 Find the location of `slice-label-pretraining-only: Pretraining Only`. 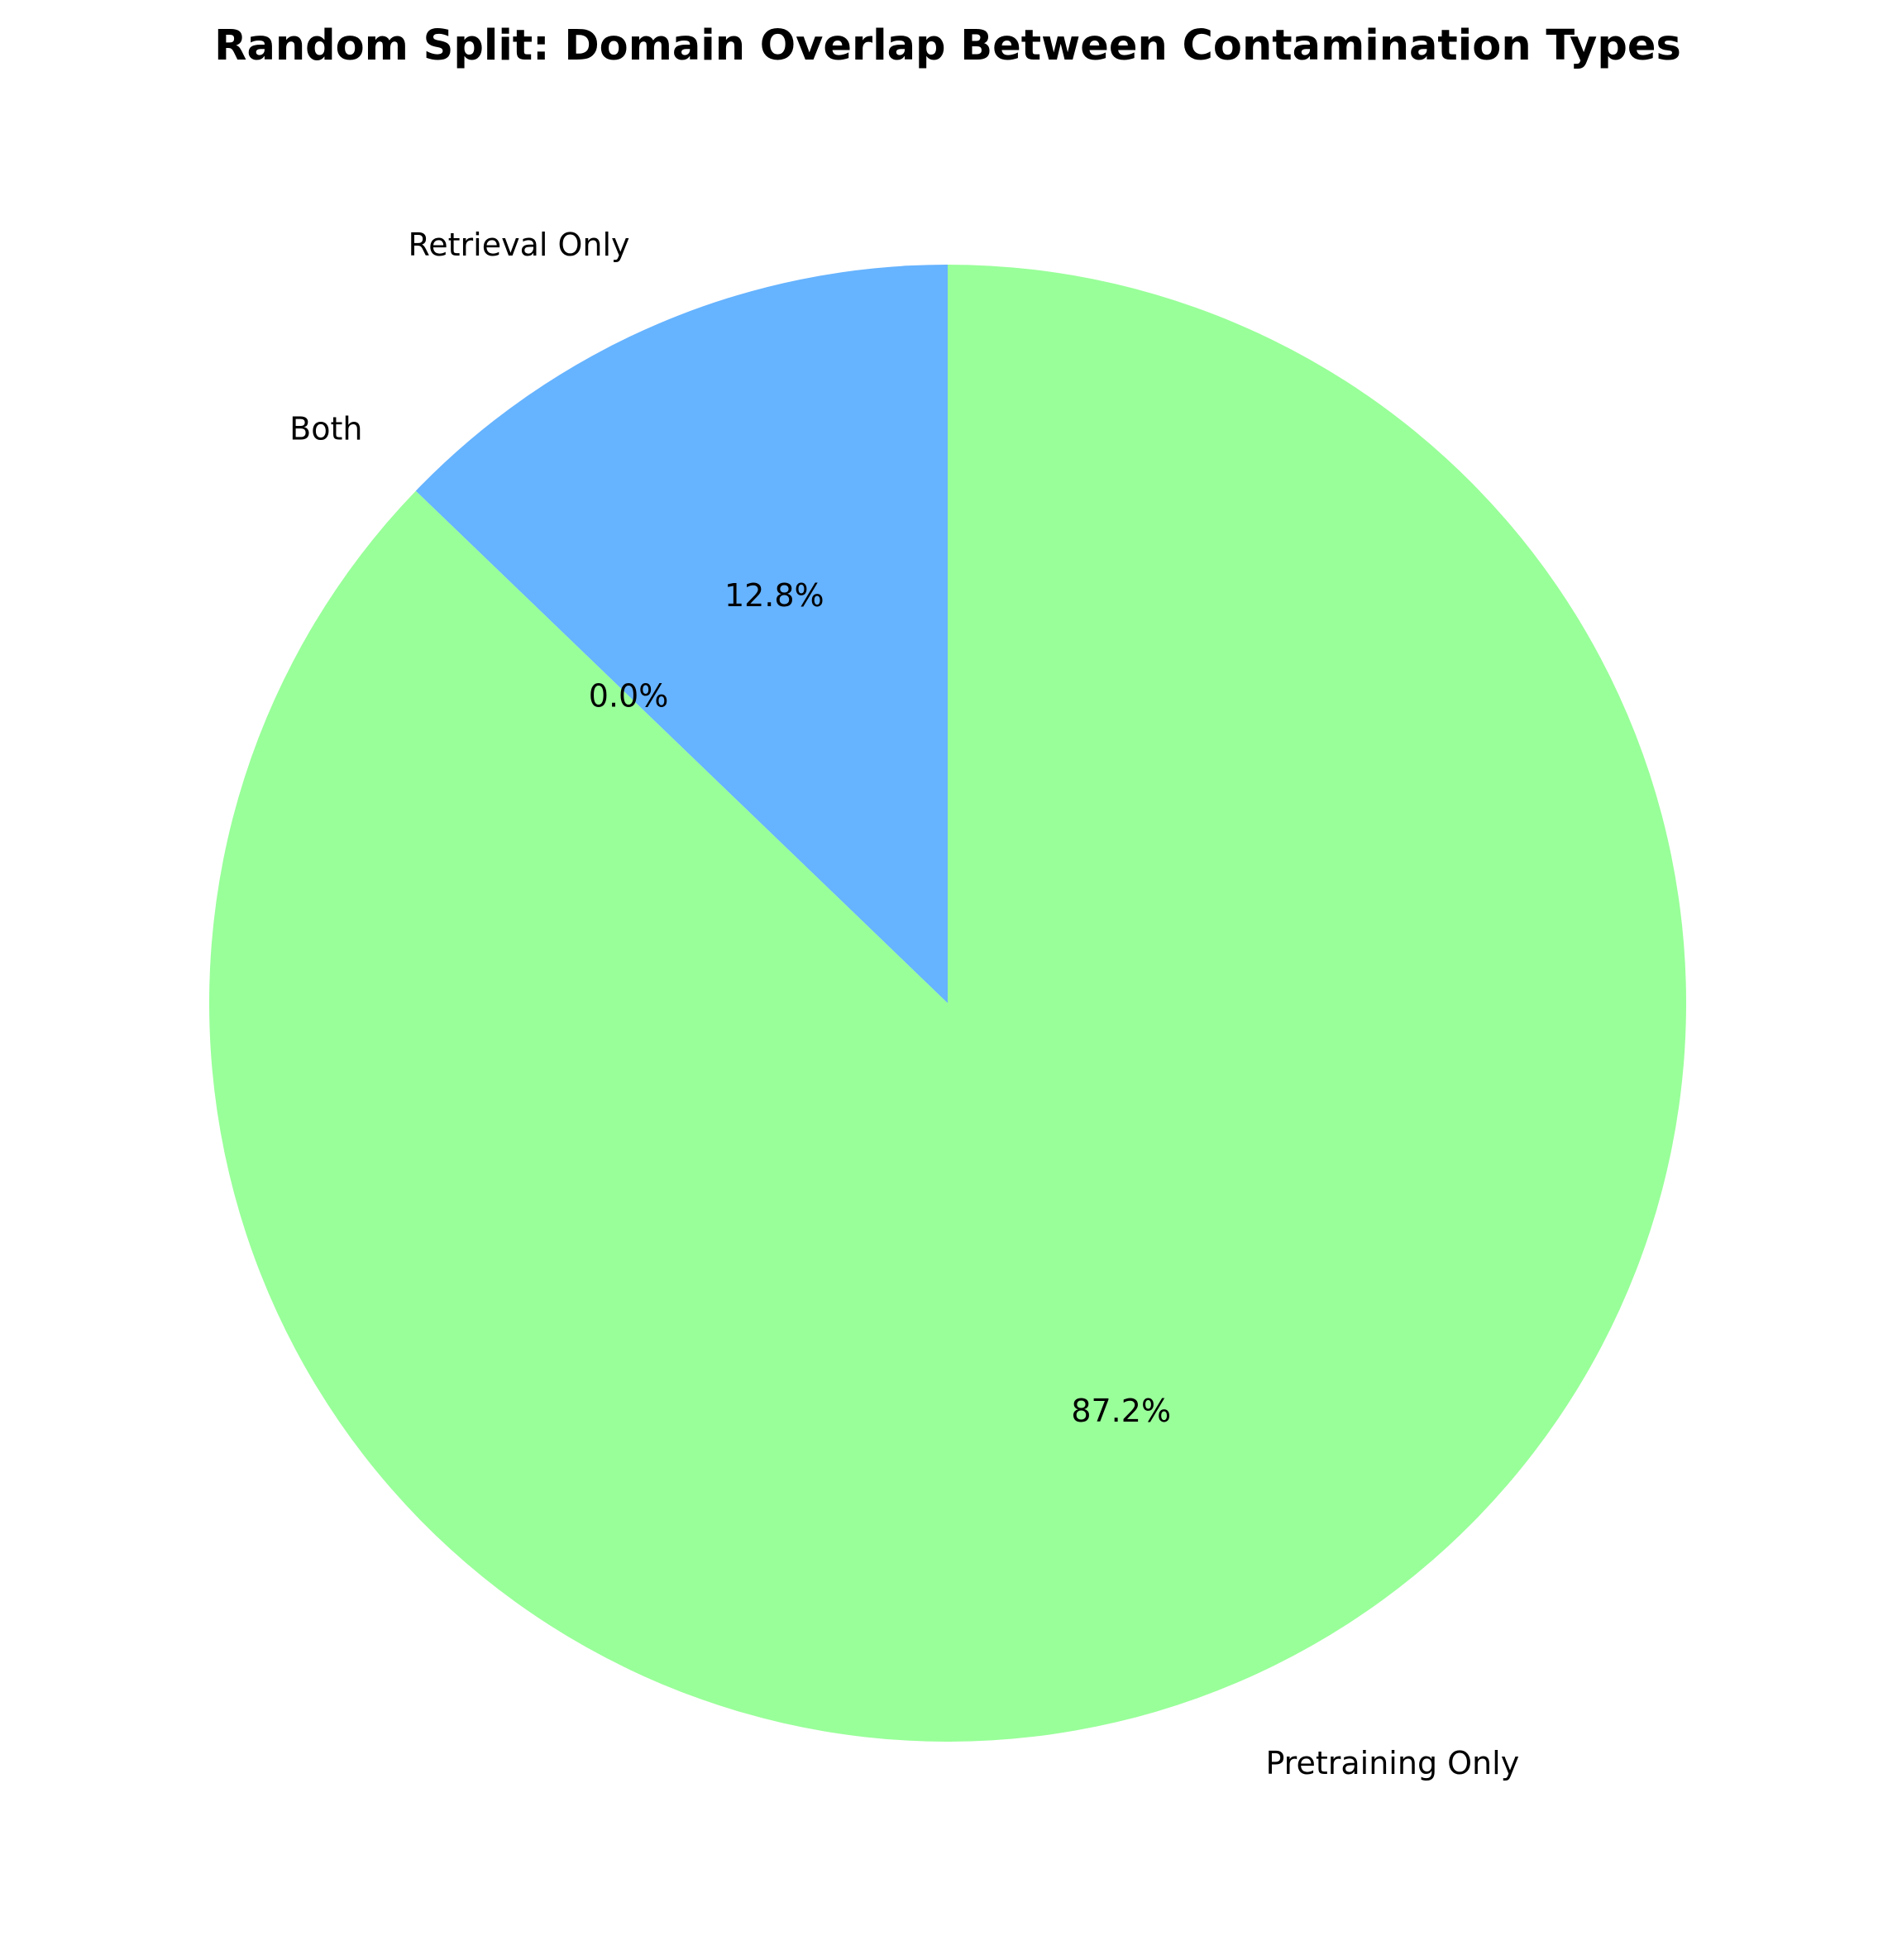

slice-label-pretraining-only: Pretraining Only is located at coordinates (1392, 1763).